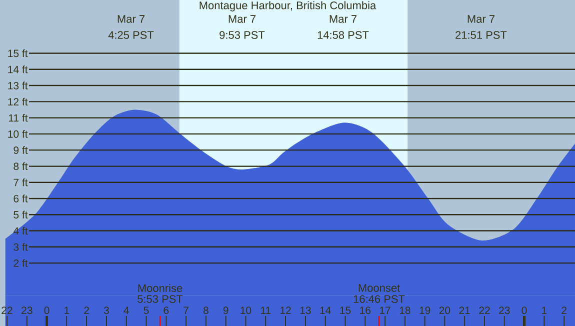  I want to click on y-tick-label: 11 ft, so click(18, 118).